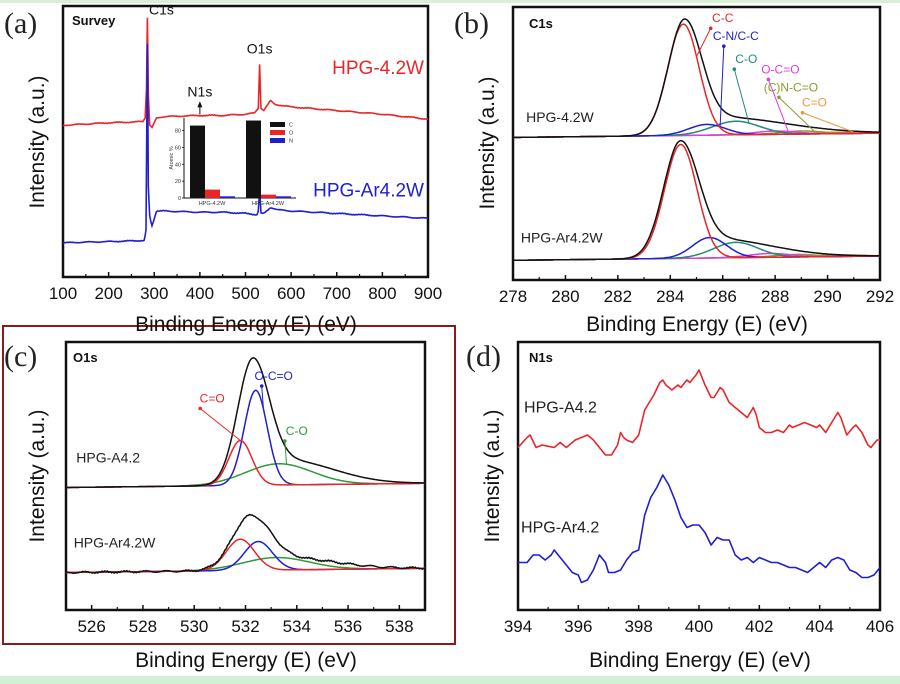 The width and height of the screenshot is (900, 684). I want to click on x-tick-label: 284, so click(670, 296).